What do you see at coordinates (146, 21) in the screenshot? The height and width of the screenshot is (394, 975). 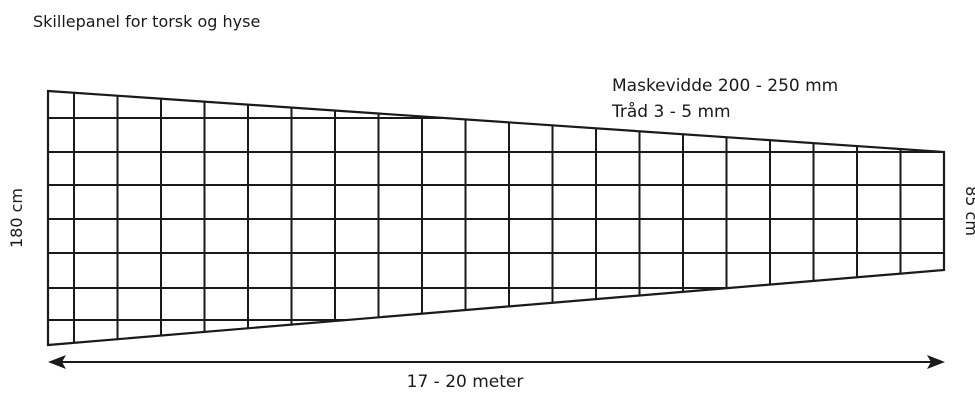 I see `diagram-title: Skillepanel for torsk og hyse` at bounding box center [146, 21].